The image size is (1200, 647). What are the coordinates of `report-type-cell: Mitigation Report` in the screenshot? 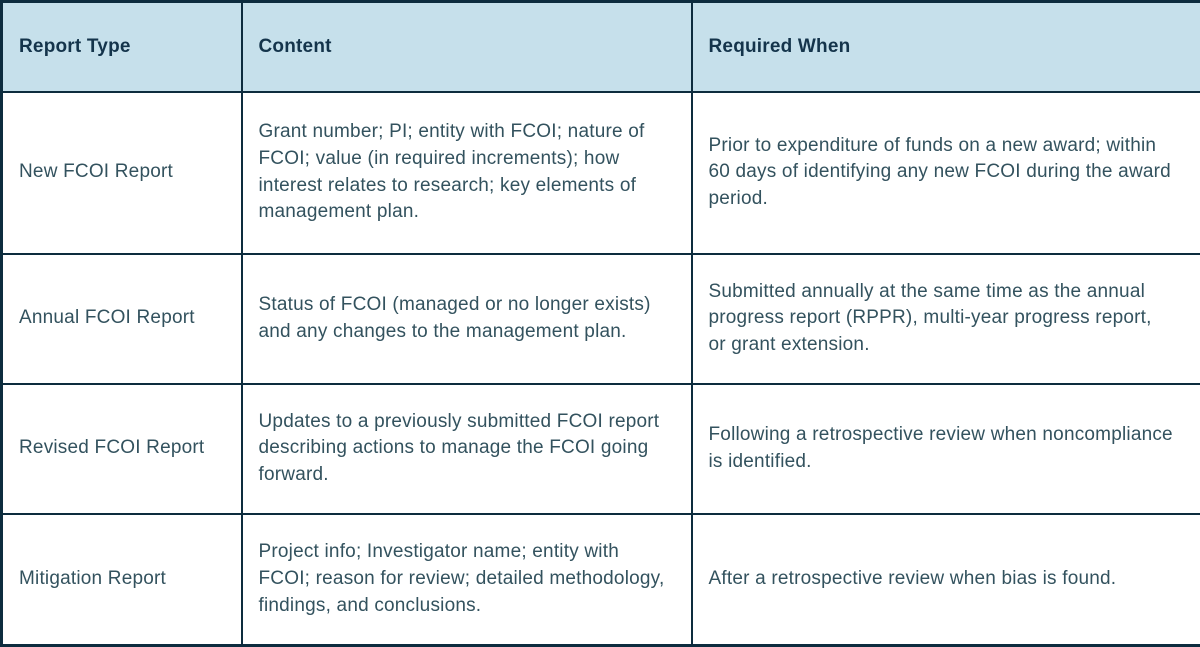 It's located at (122, 580).